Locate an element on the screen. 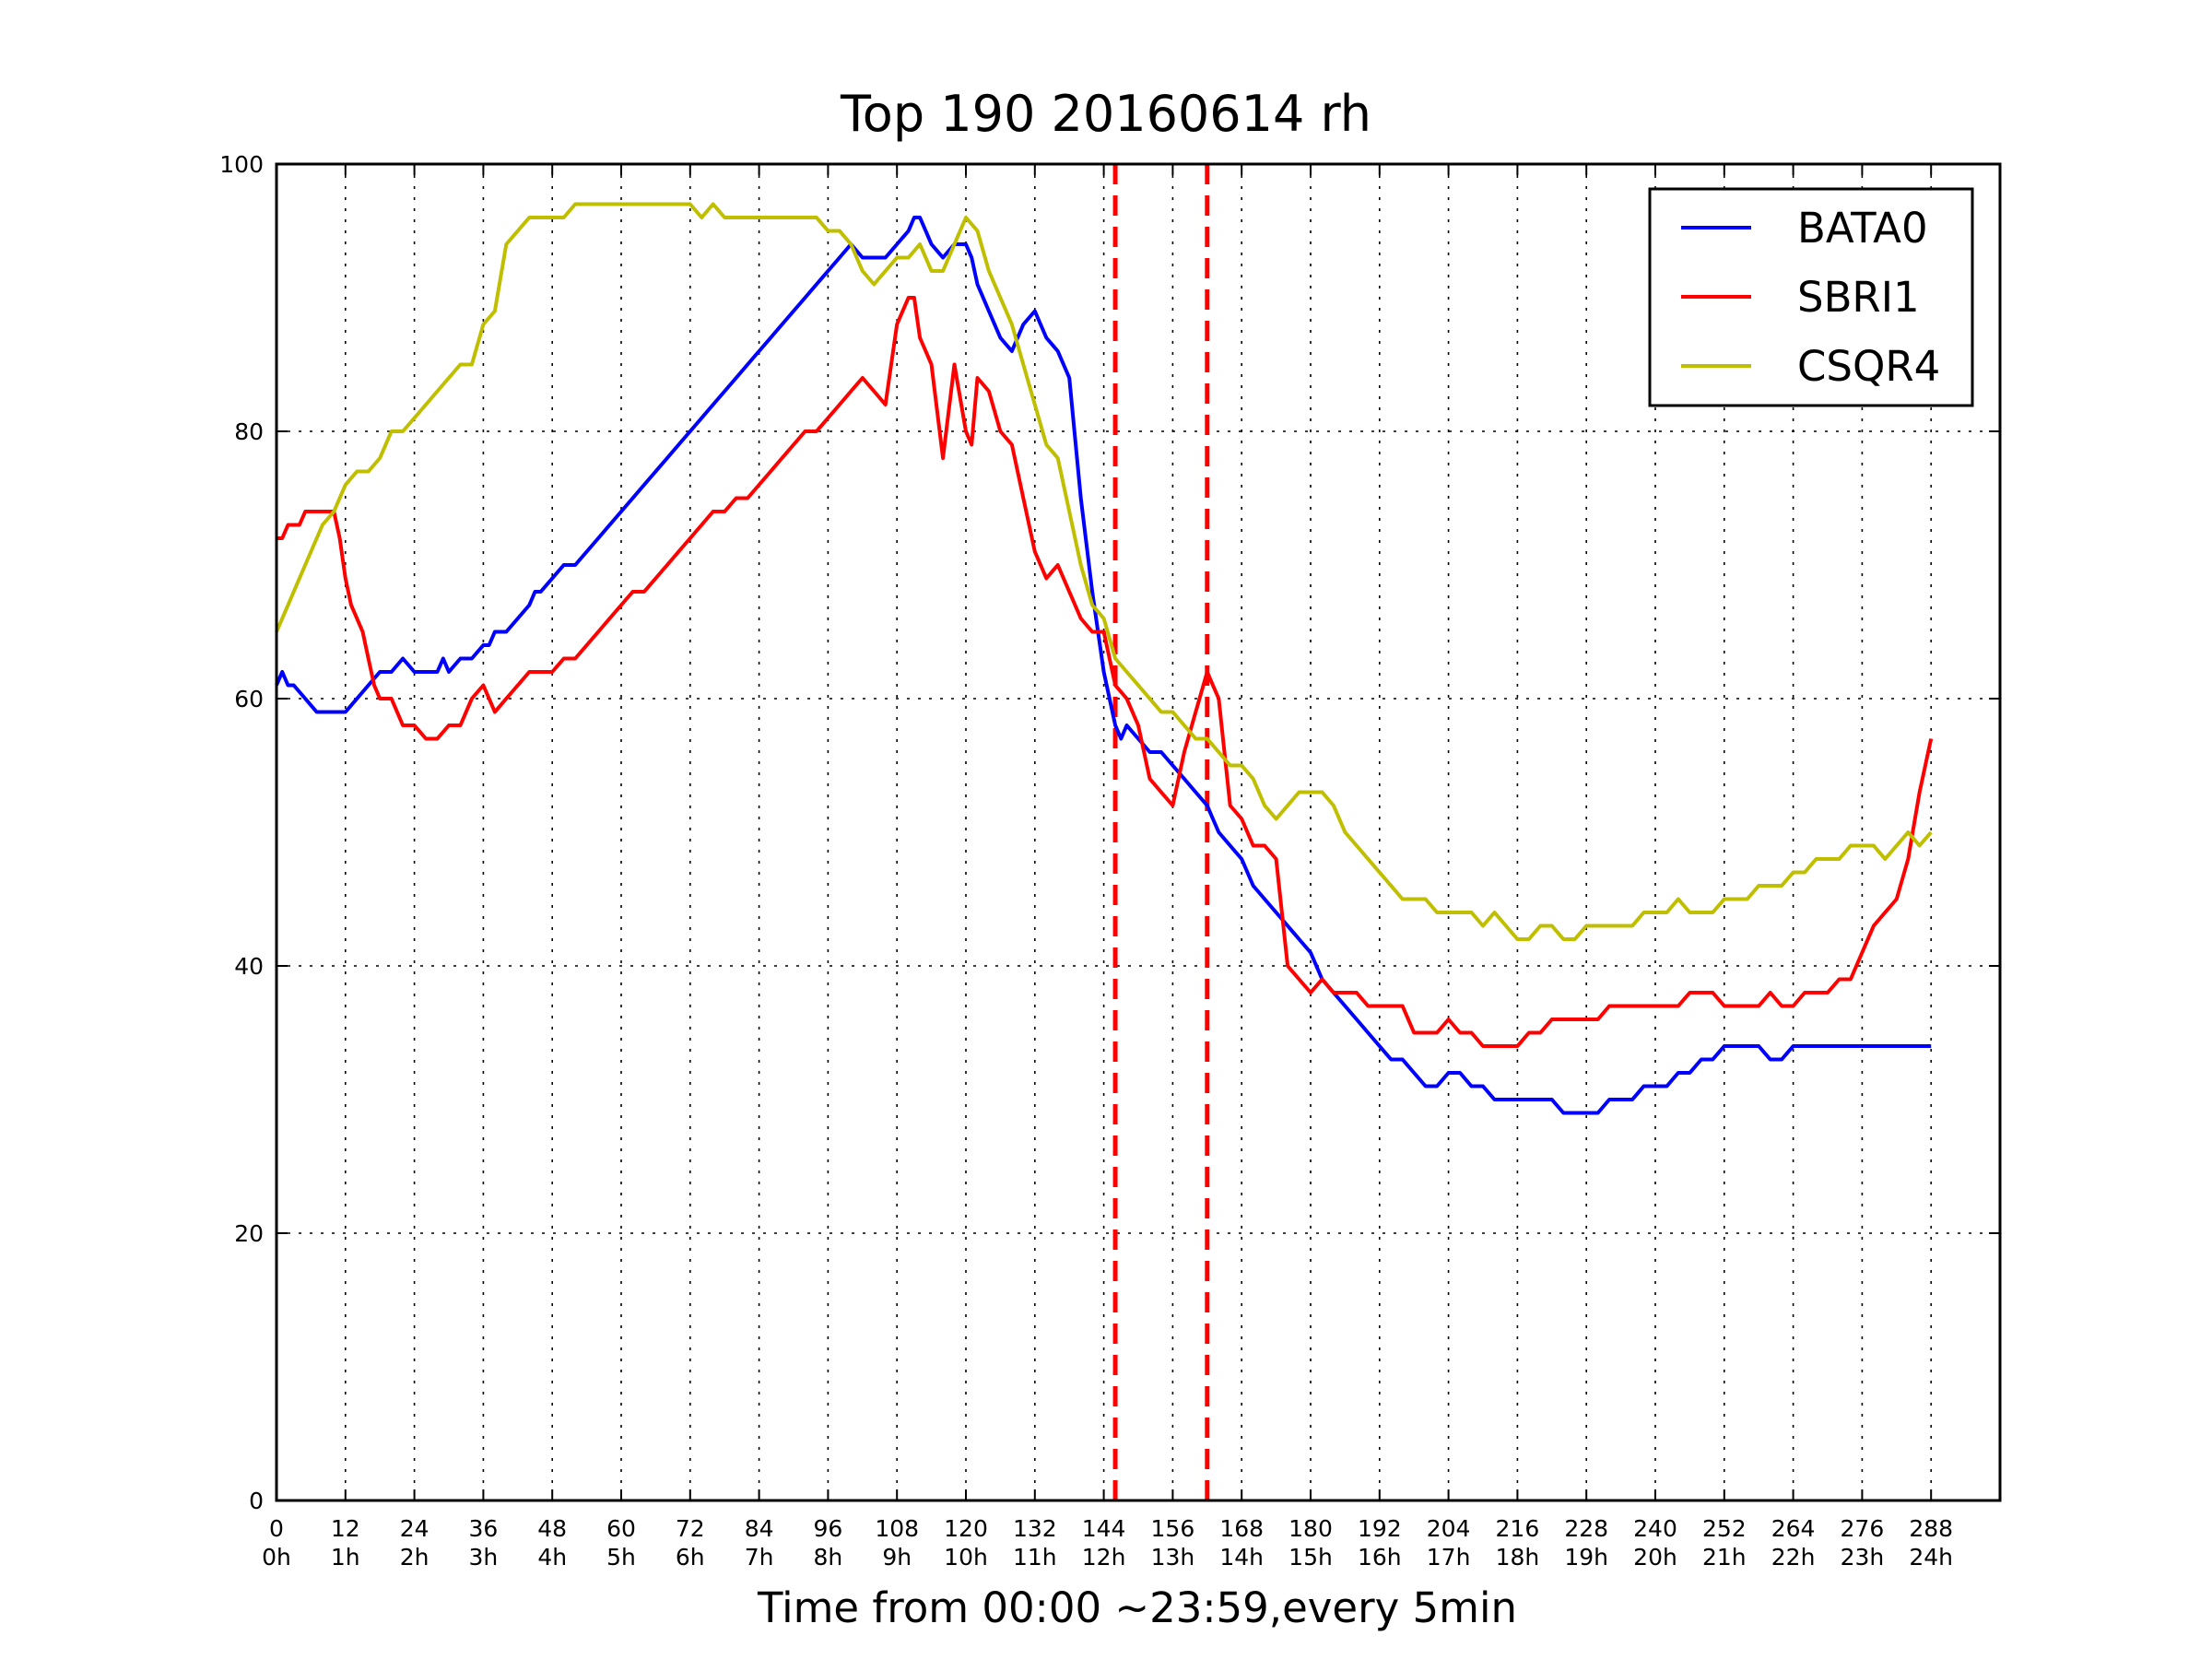 This screenshot has width=2212, height=1659. x-tick-label: 216 is located at coordinates (1518, 1528).